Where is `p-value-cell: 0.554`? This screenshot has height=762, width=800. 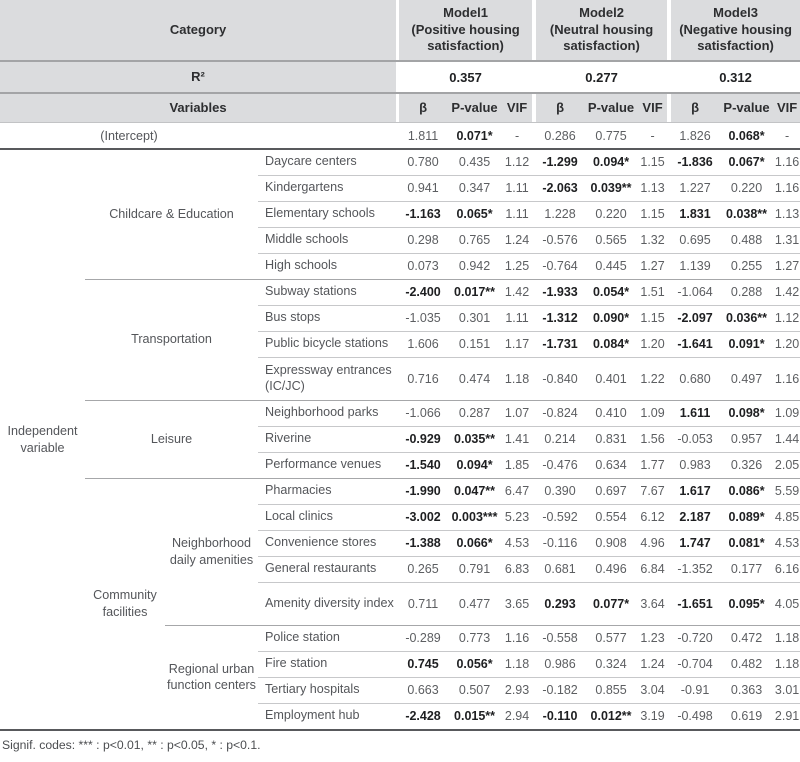
p-value-cell: 0.554 is located at coordinates (611, 517).